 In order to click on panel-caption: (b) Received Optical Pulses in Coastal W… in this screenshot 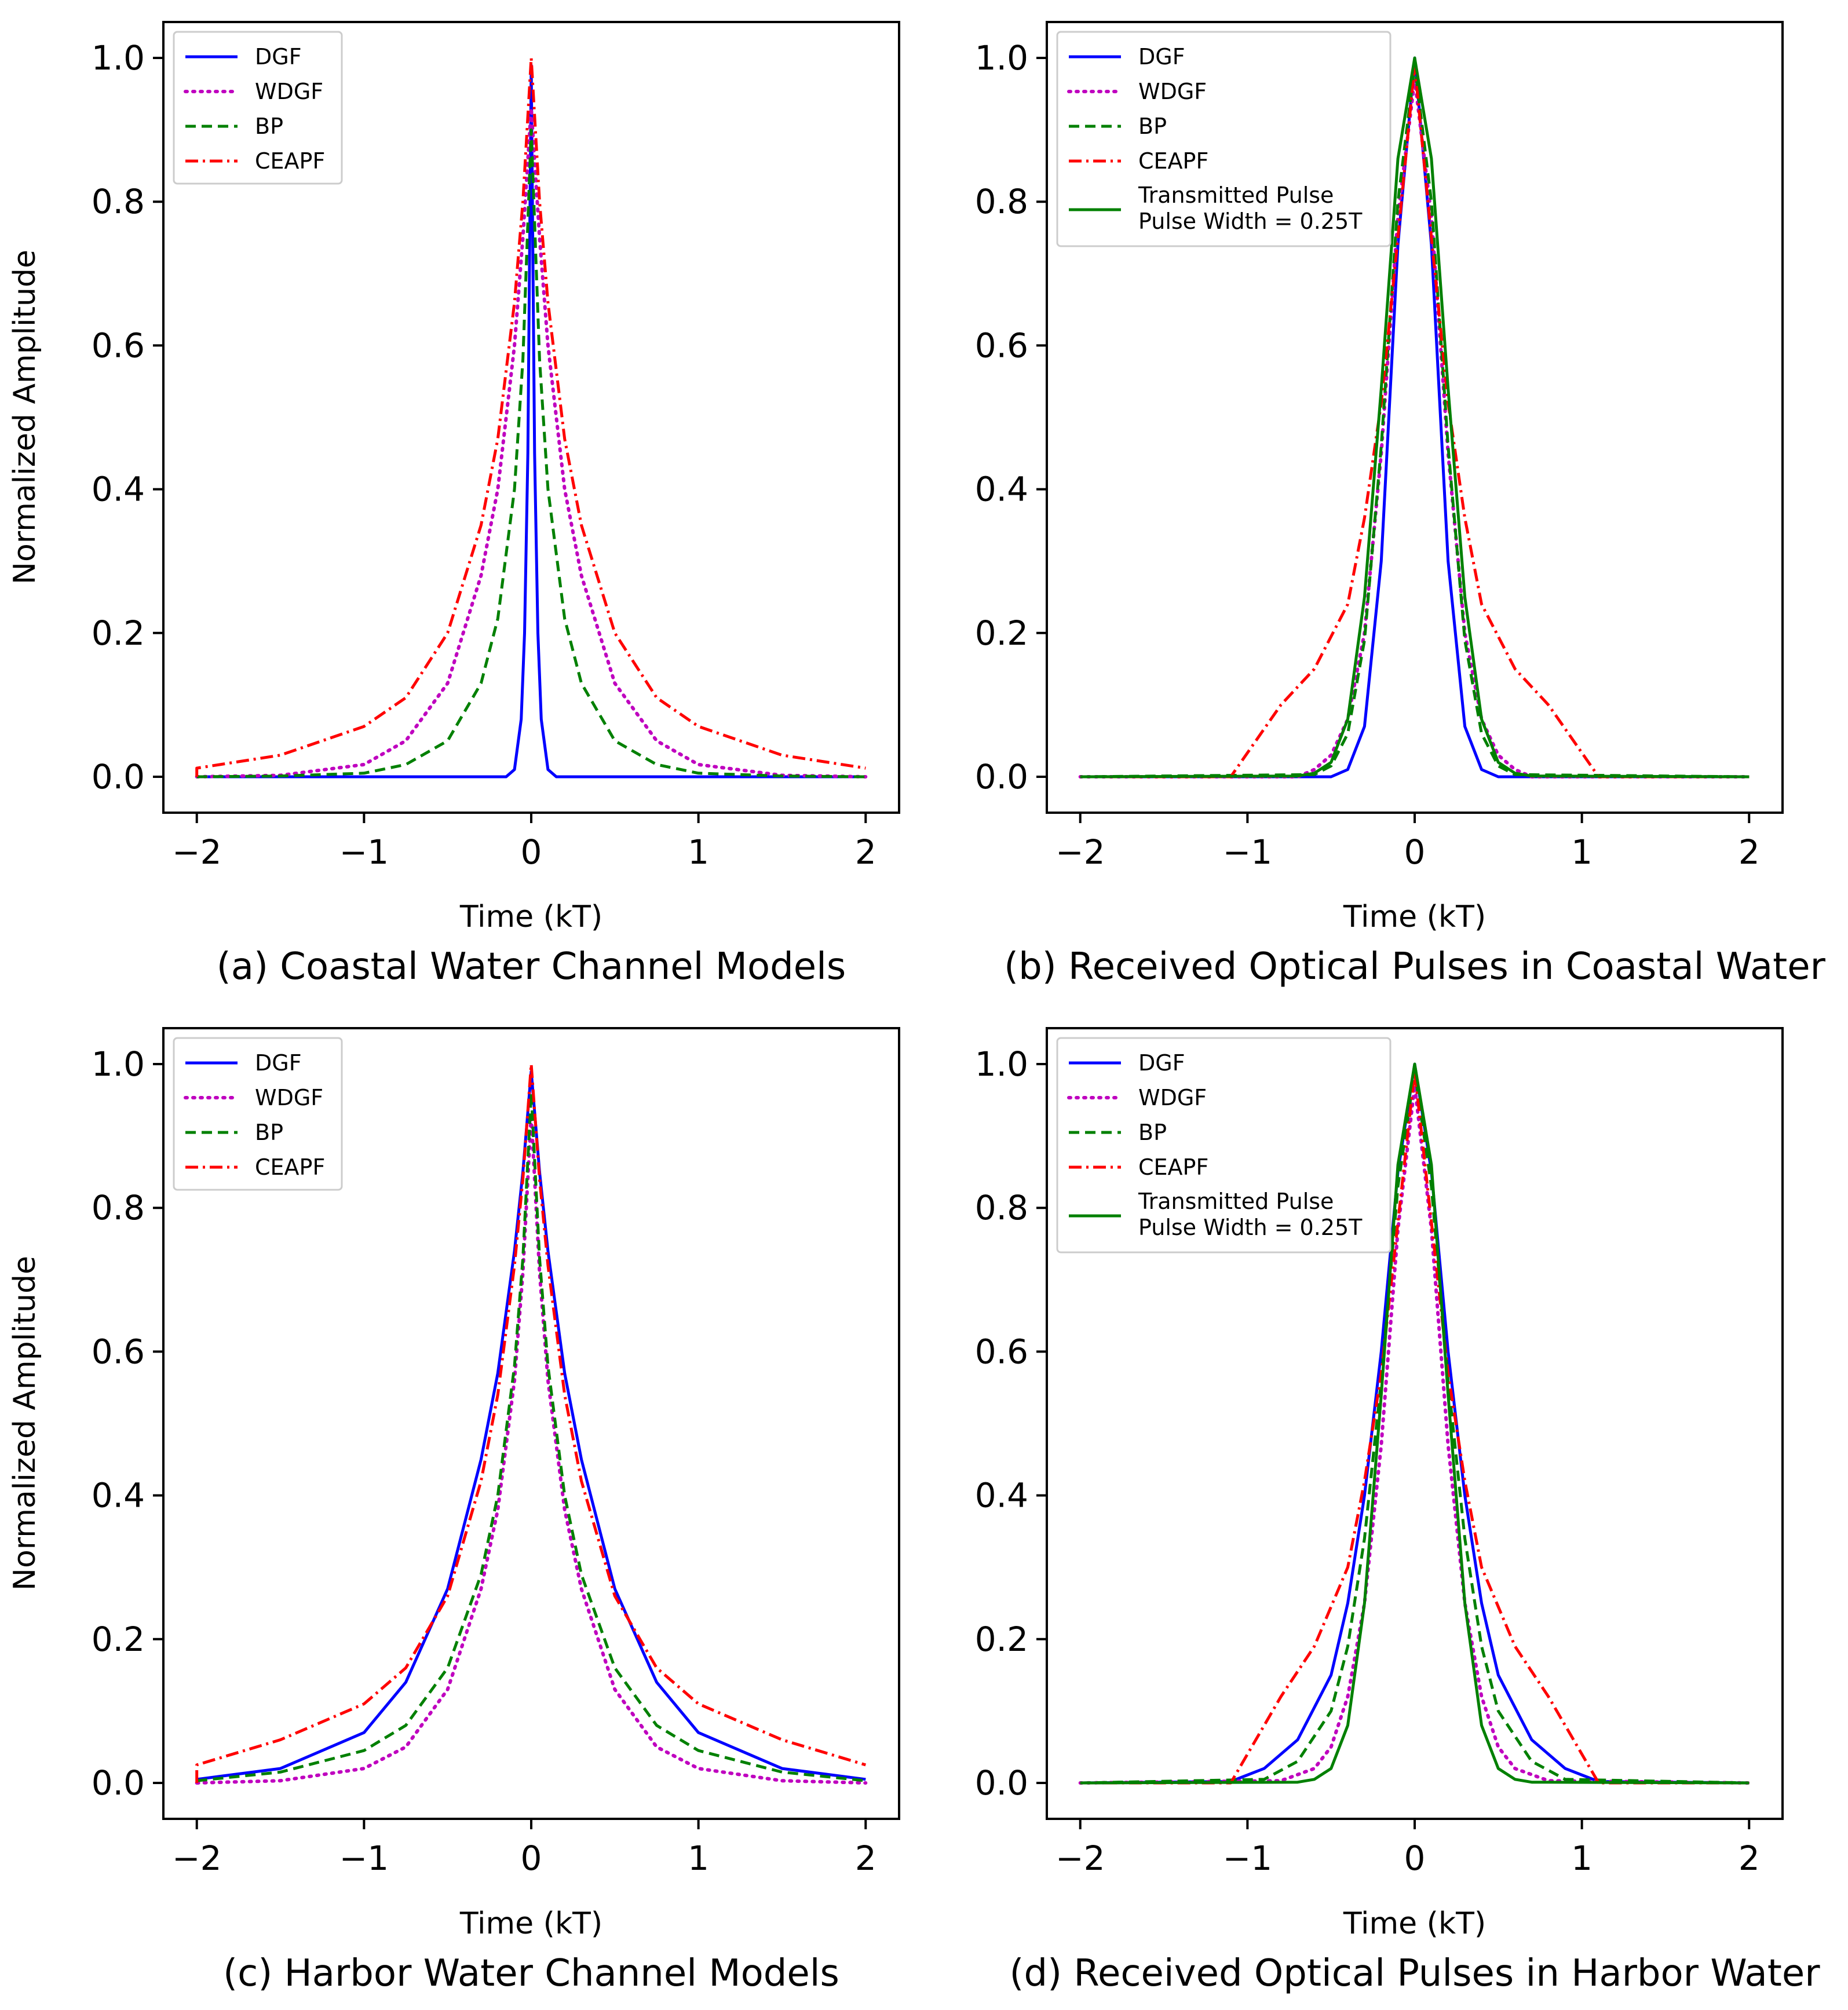, I will do `click(1415, 966)`.